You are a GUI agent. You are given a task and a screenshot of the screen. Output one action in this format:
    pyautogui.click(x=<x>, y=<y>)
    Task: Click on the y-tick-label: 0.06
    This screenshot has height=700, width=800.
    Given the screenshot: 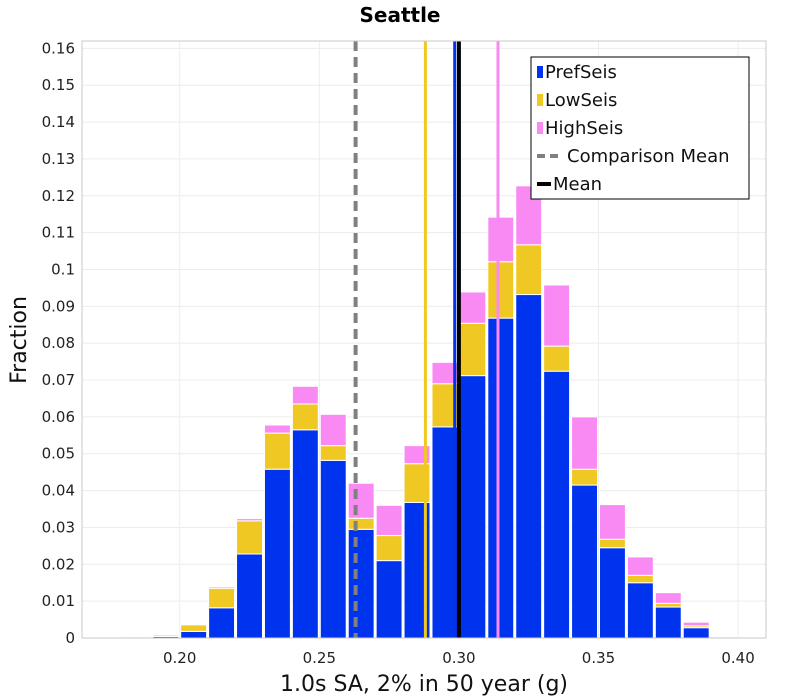 What is the action you would take?
    pyautogui.click(x=58, y=417)
    